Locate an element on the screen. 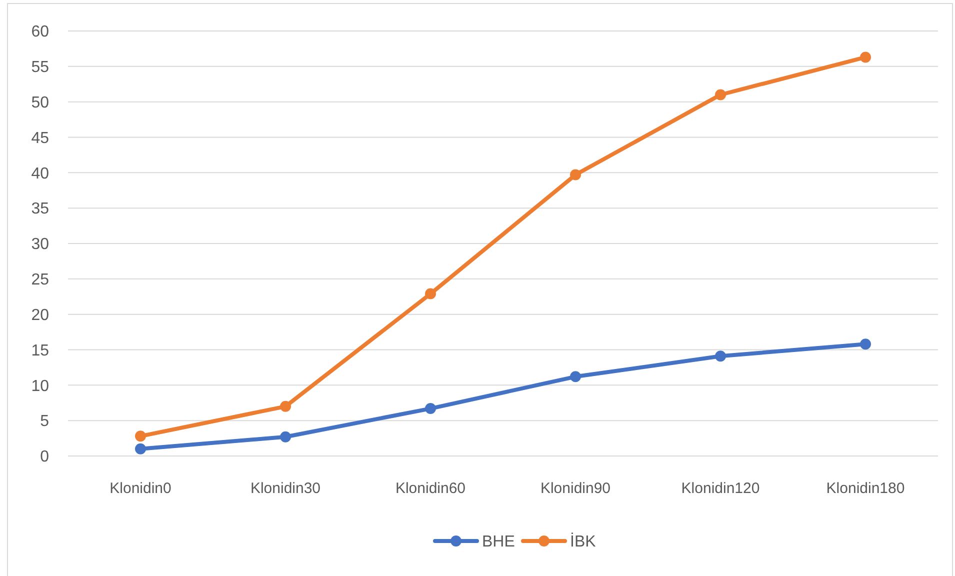 This screenshot has height=576, width=955. y-tick-label: 60 is located at coordinates (40, 32).